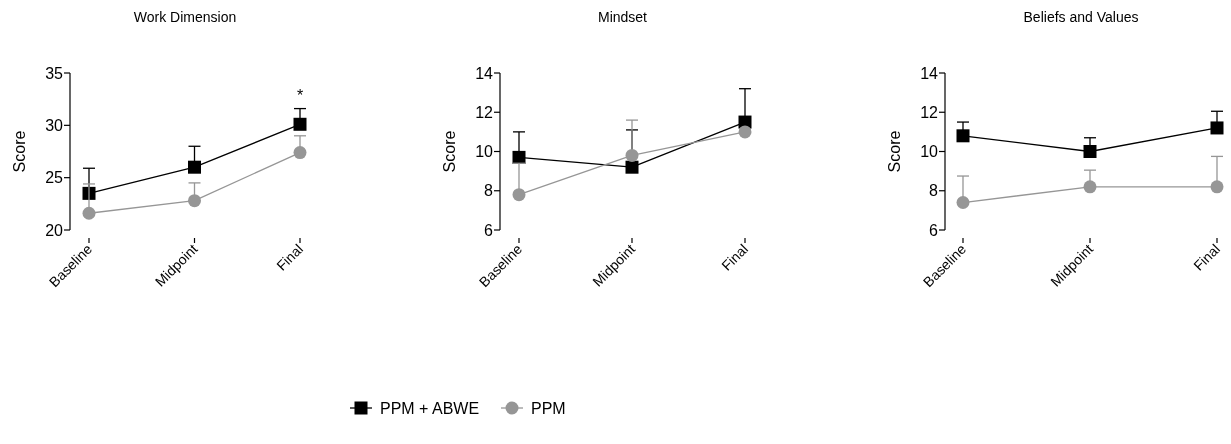 Image resolution: width=1231 pixels, height=444 pixels. I want to click on chart-title: Work Dimension, so click(185, 17).